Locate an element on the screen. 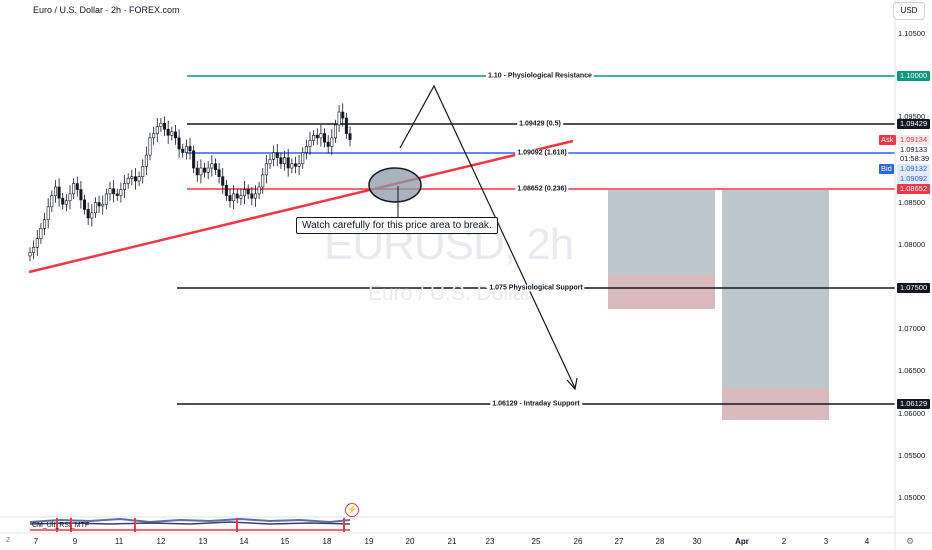 This screenshot has height=550, width=932. price-tag-support: 1.07500 is located at coordinates (914, 288).